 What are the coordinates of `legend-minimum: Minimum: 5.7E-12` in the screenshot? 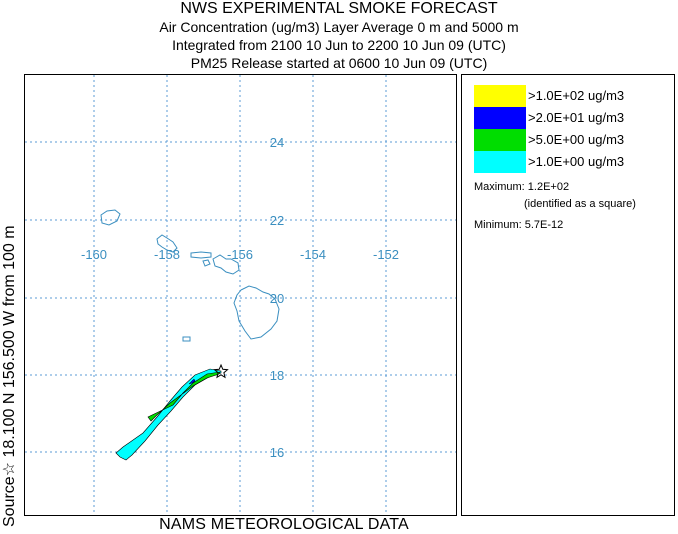 It's located at (519, 225).